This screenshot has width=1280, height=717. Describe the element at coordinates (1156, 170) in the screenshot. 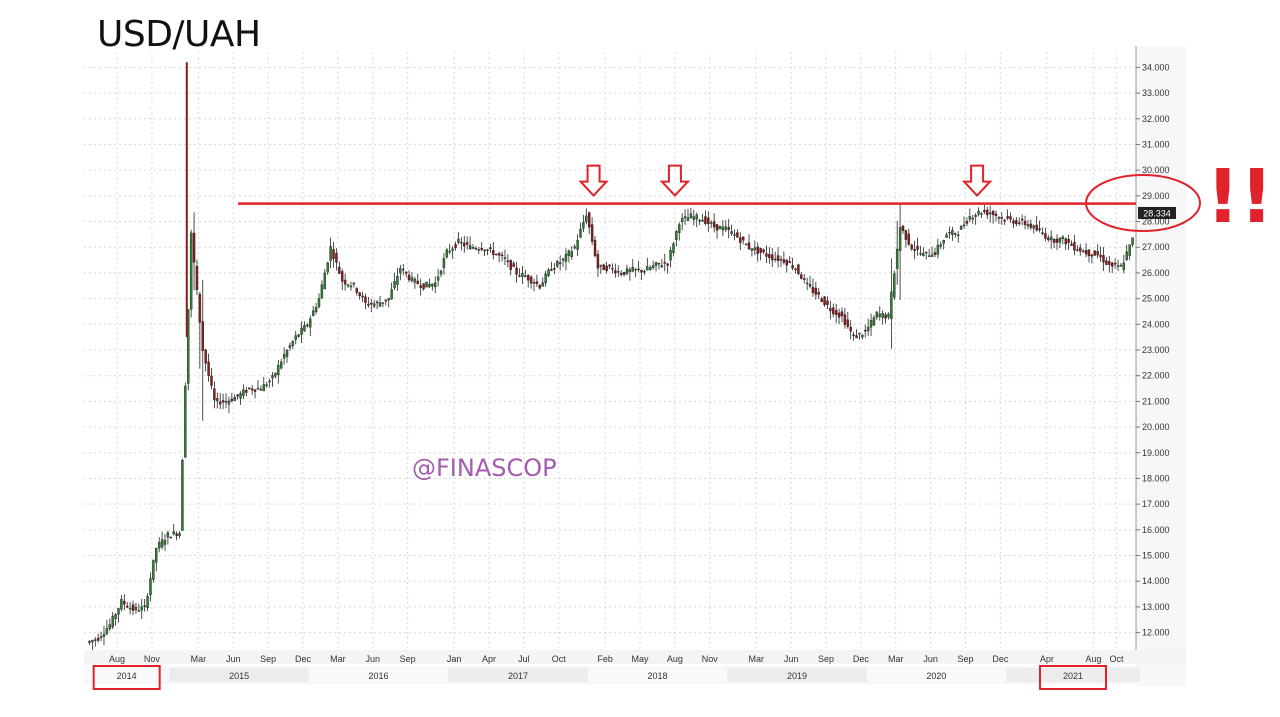

I see `price-tick-label: 30.000` at that location.